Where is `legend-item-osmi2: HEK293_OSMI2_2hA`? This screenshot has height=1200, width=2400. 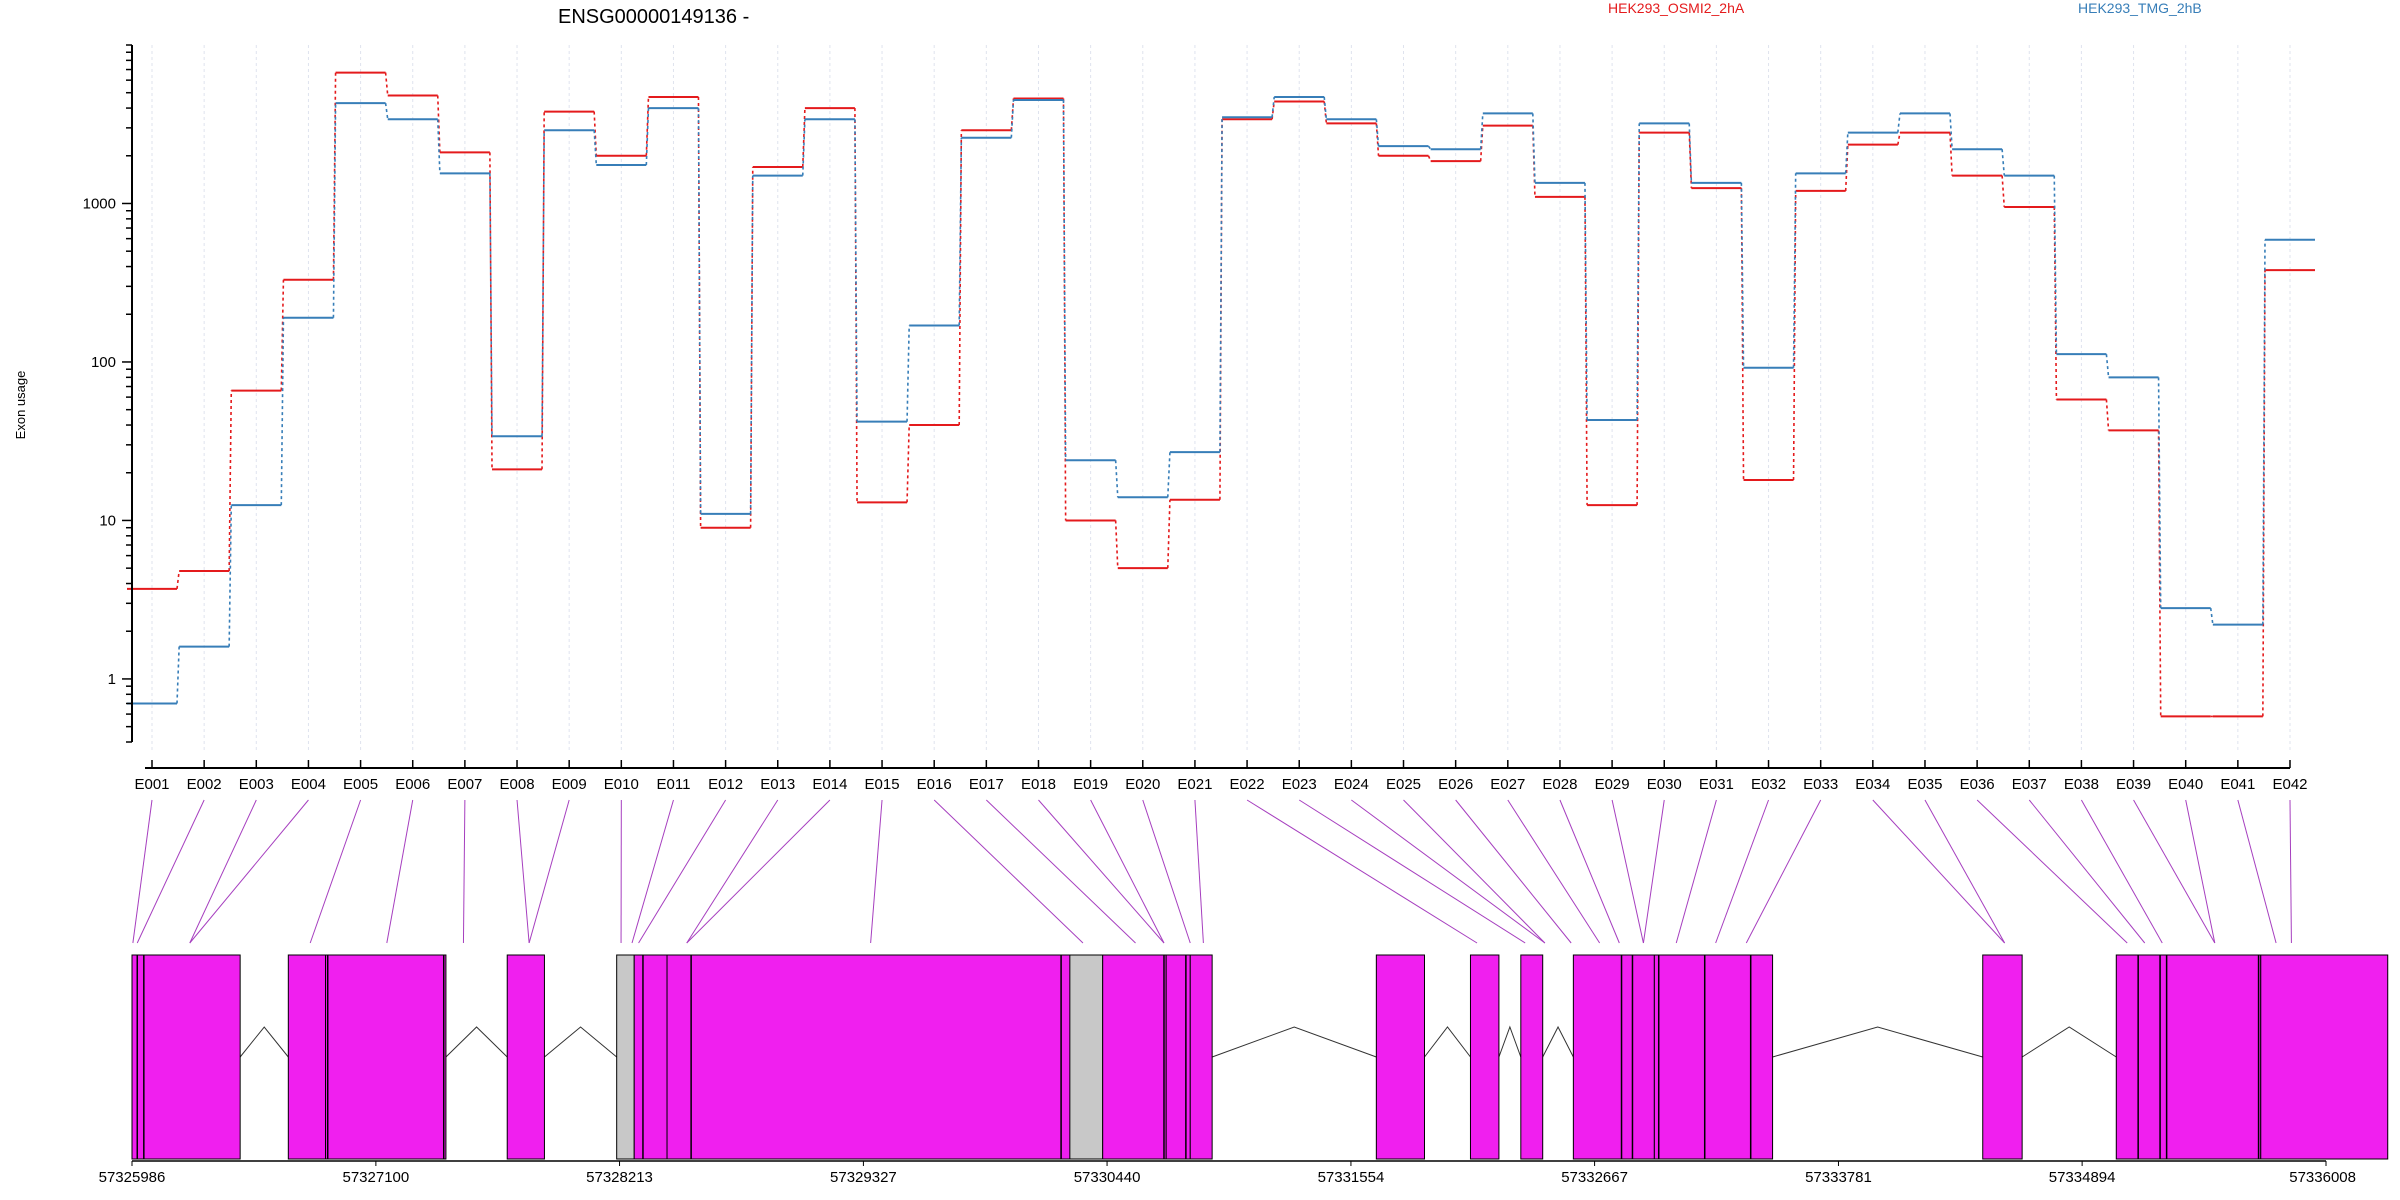 legend-item-osmi2: HEK293_OSMI2_2hA is located at coordinates (1676, 8).